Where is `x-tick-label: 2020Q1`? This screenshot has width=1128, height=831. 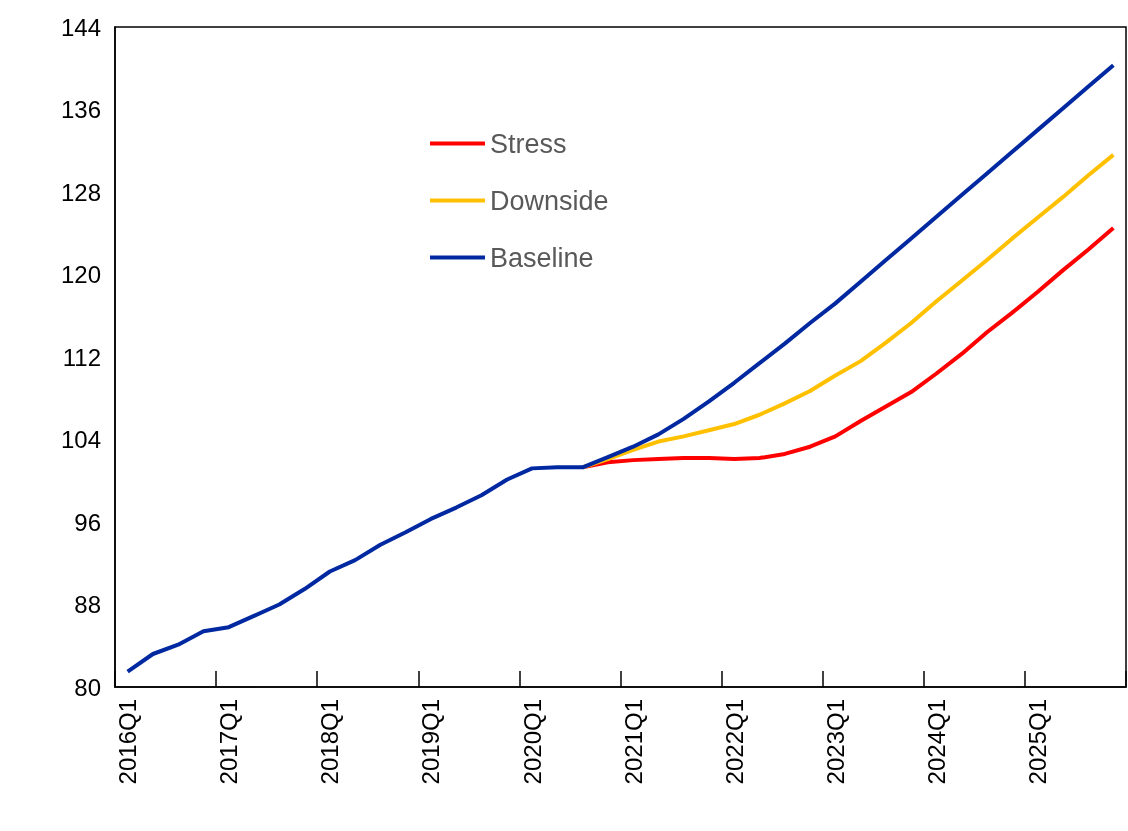 x-tick-label: 2020Q1 is located at coordinates (532, 742).